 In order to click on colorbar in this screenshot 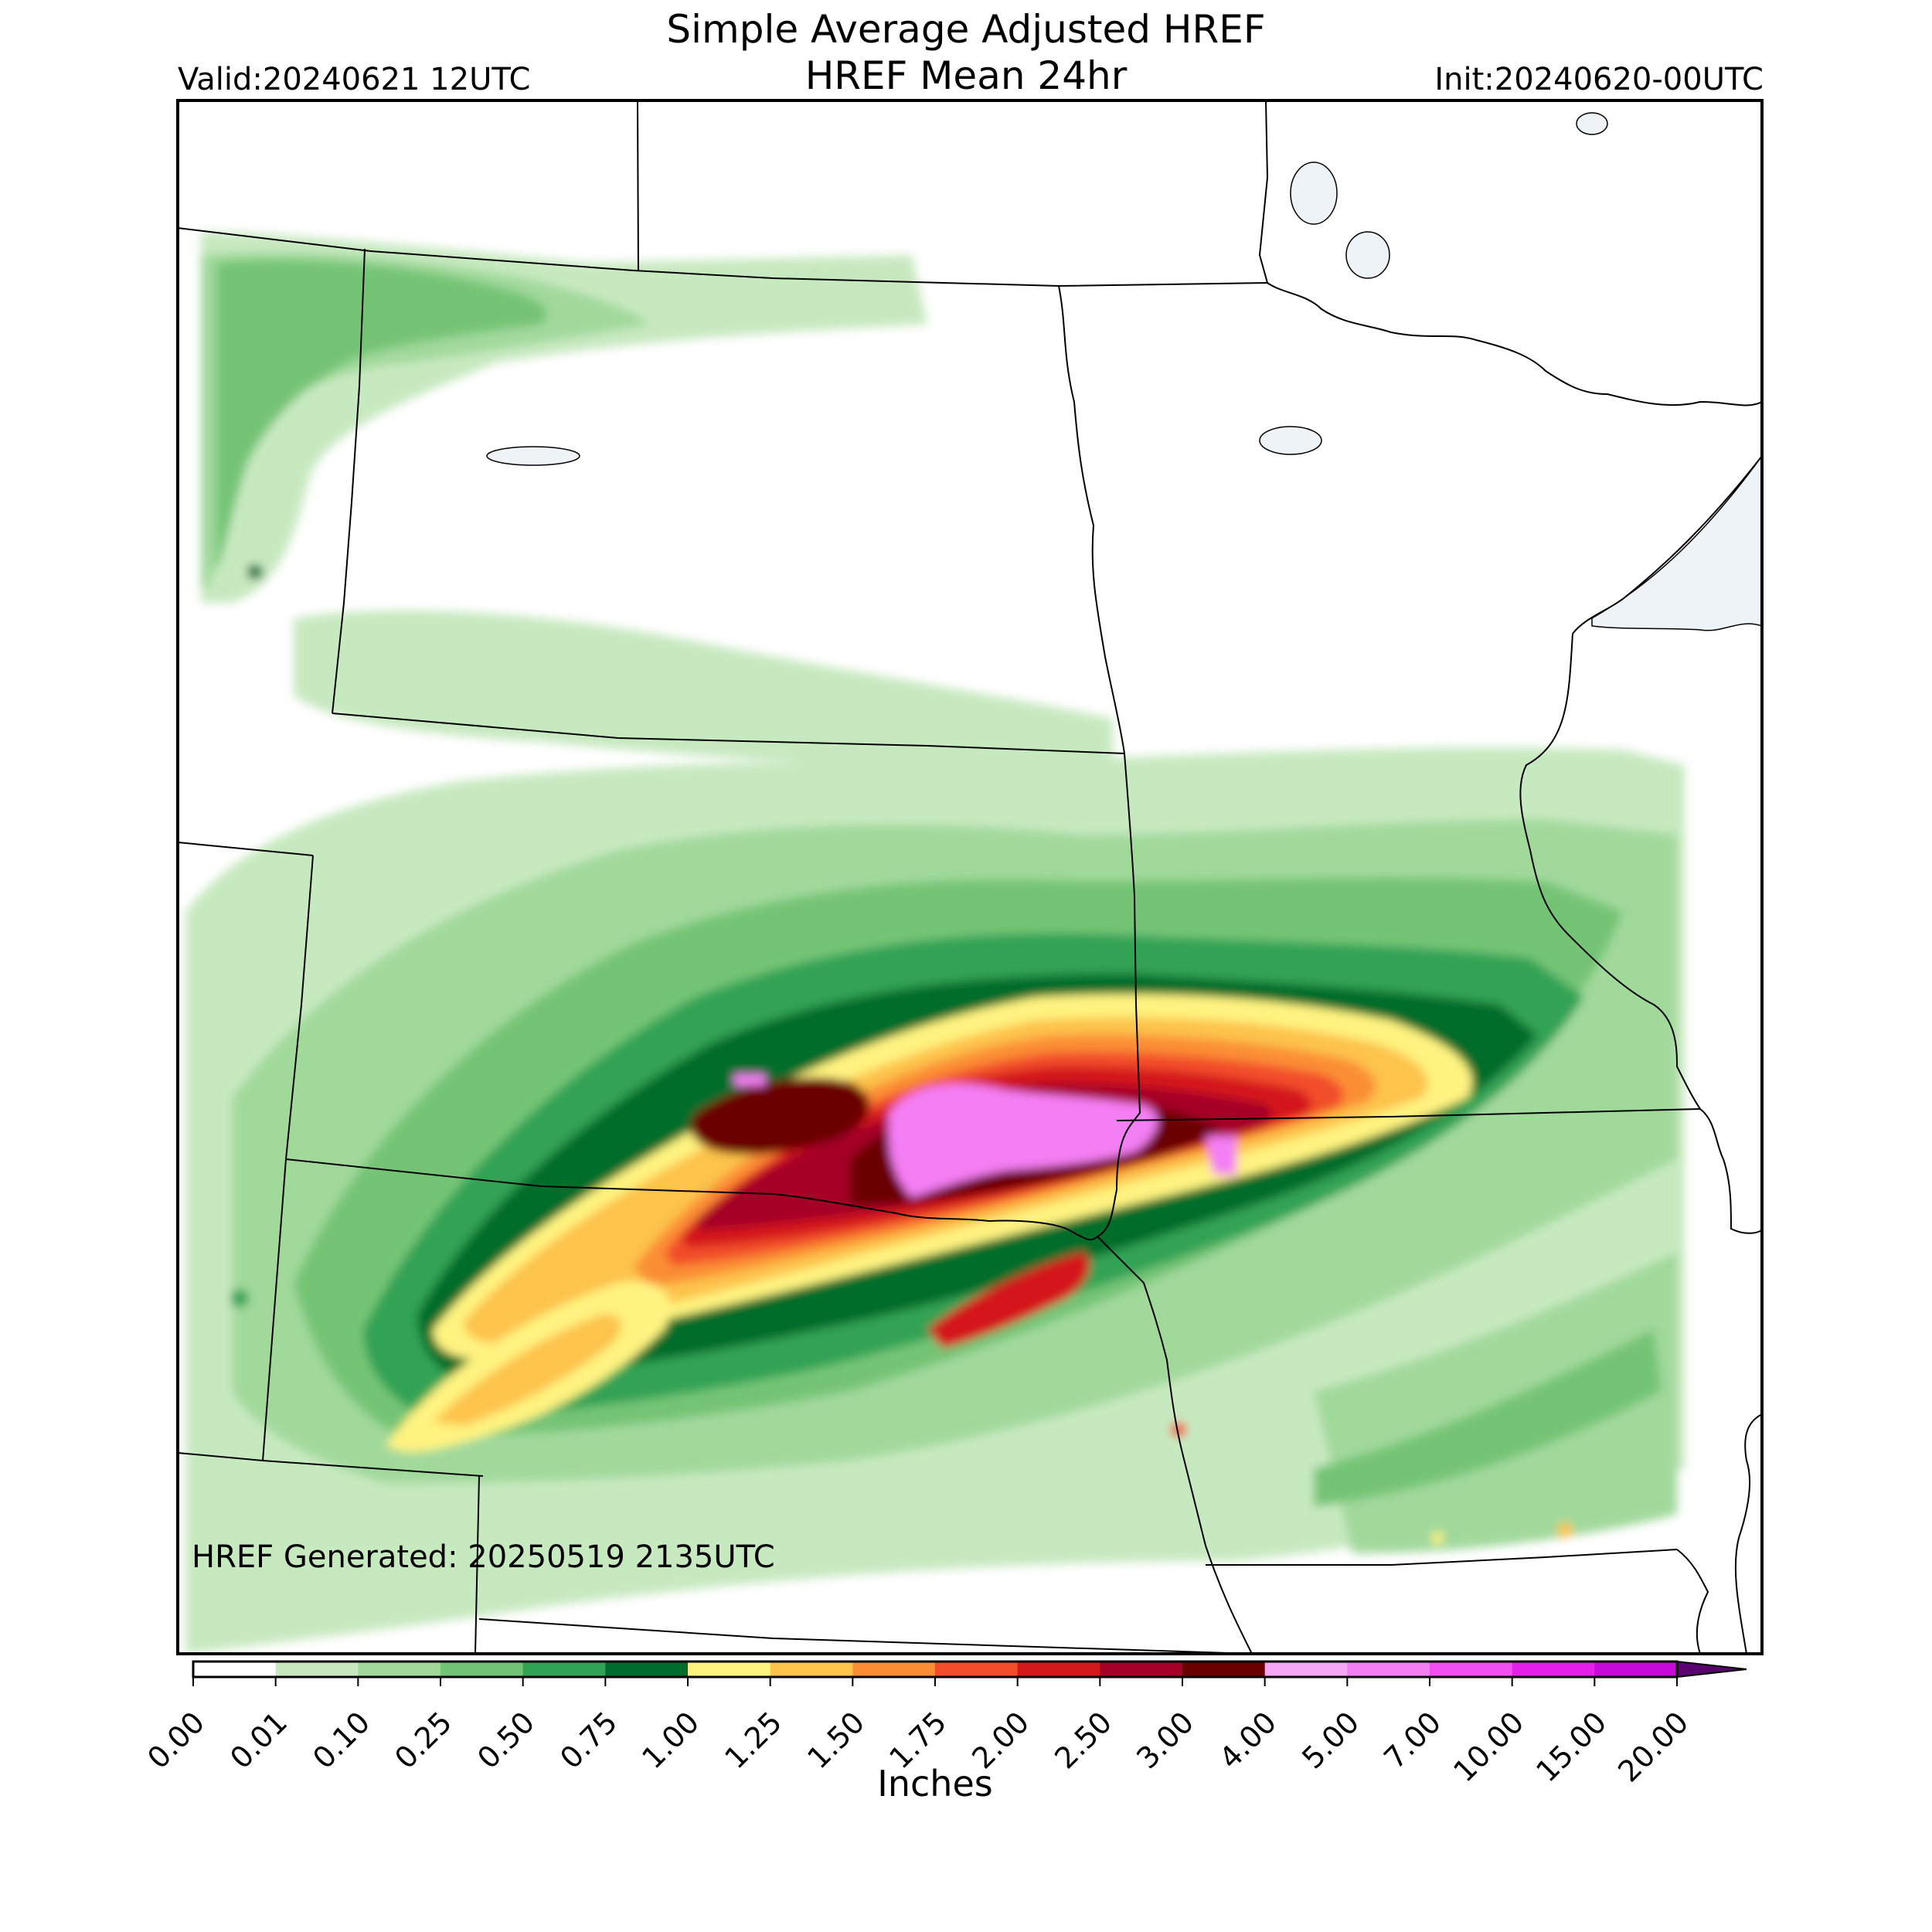, I will do `click(970, 1673)`.